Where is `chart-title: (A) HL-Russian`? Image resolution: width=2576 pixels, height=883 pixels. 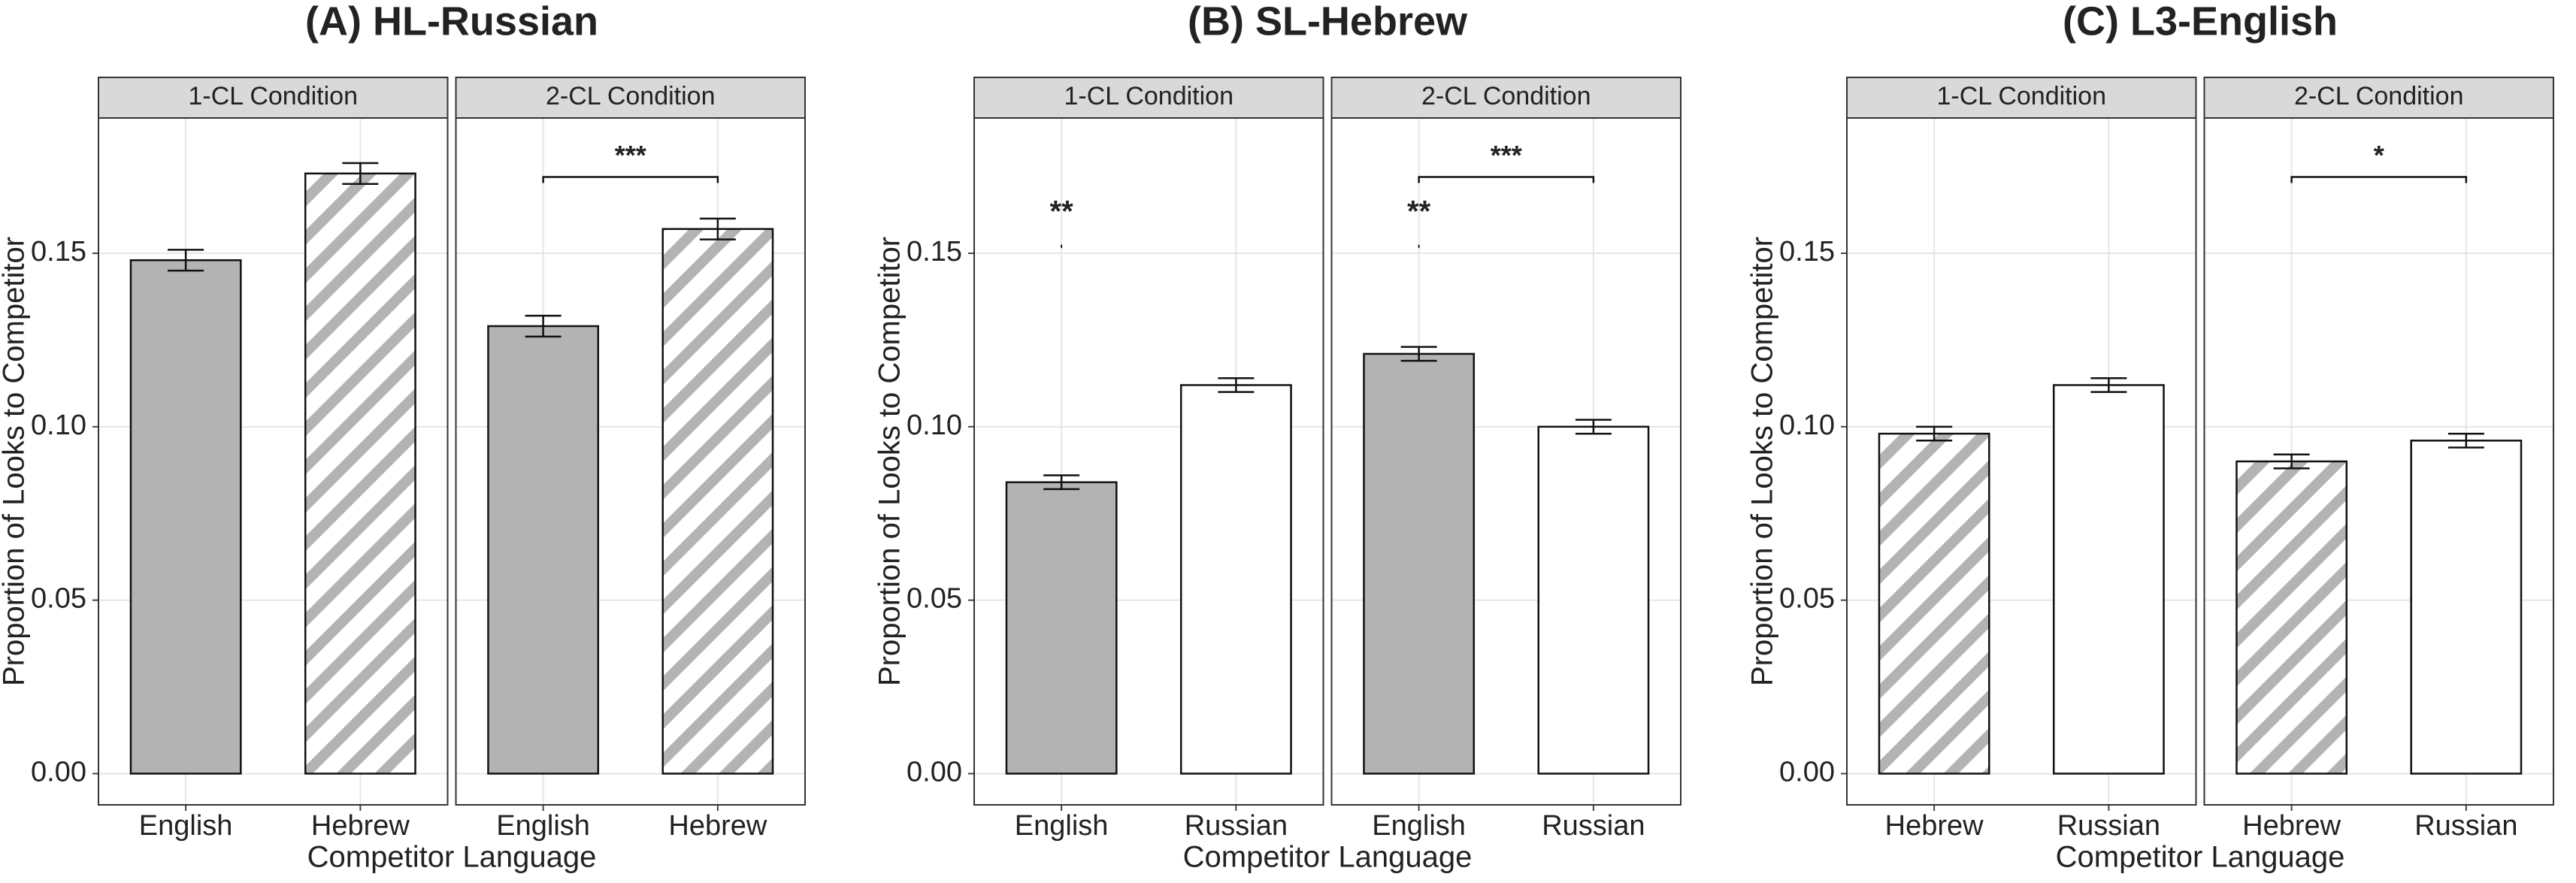
chart-title: (A) HL-Russian is located at coordinates (451, 22).